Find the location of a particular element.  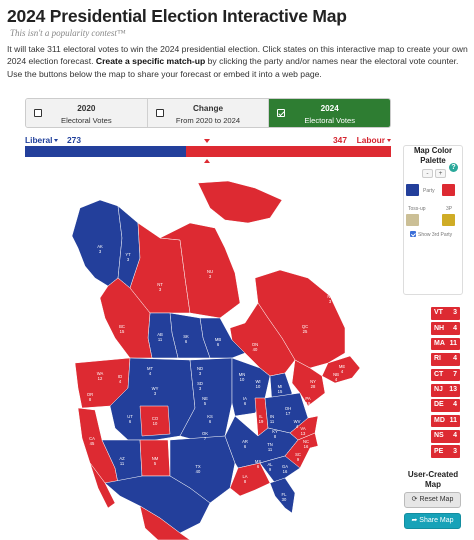

small-state-button: CT 7 is located at coordinates (445, 375).